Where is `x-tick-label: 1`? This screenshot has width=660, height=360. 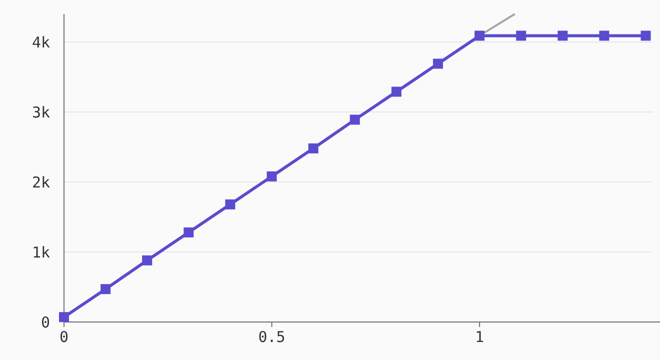
x-tick-label: 1 is located at coordinates (479, 337).